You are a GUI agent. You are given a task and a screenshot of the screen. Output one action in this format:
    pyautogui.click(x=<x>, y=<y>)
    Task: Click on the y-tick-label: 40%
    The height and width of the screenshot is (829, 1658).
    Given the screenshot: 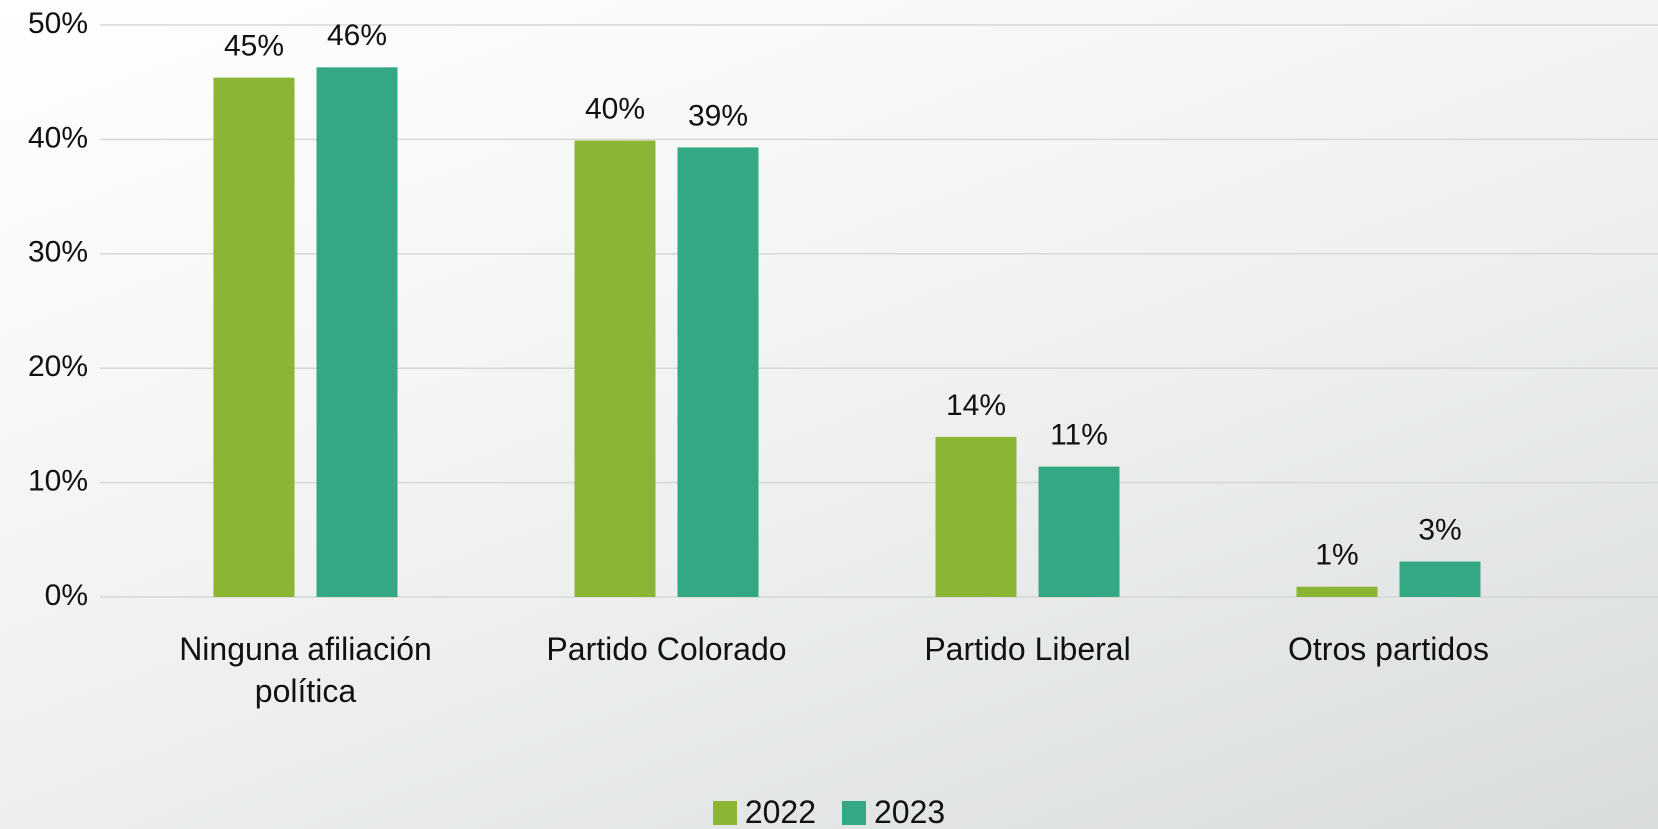 What is the action you would take?
    pyautogui.click(x=58, y=137)
    